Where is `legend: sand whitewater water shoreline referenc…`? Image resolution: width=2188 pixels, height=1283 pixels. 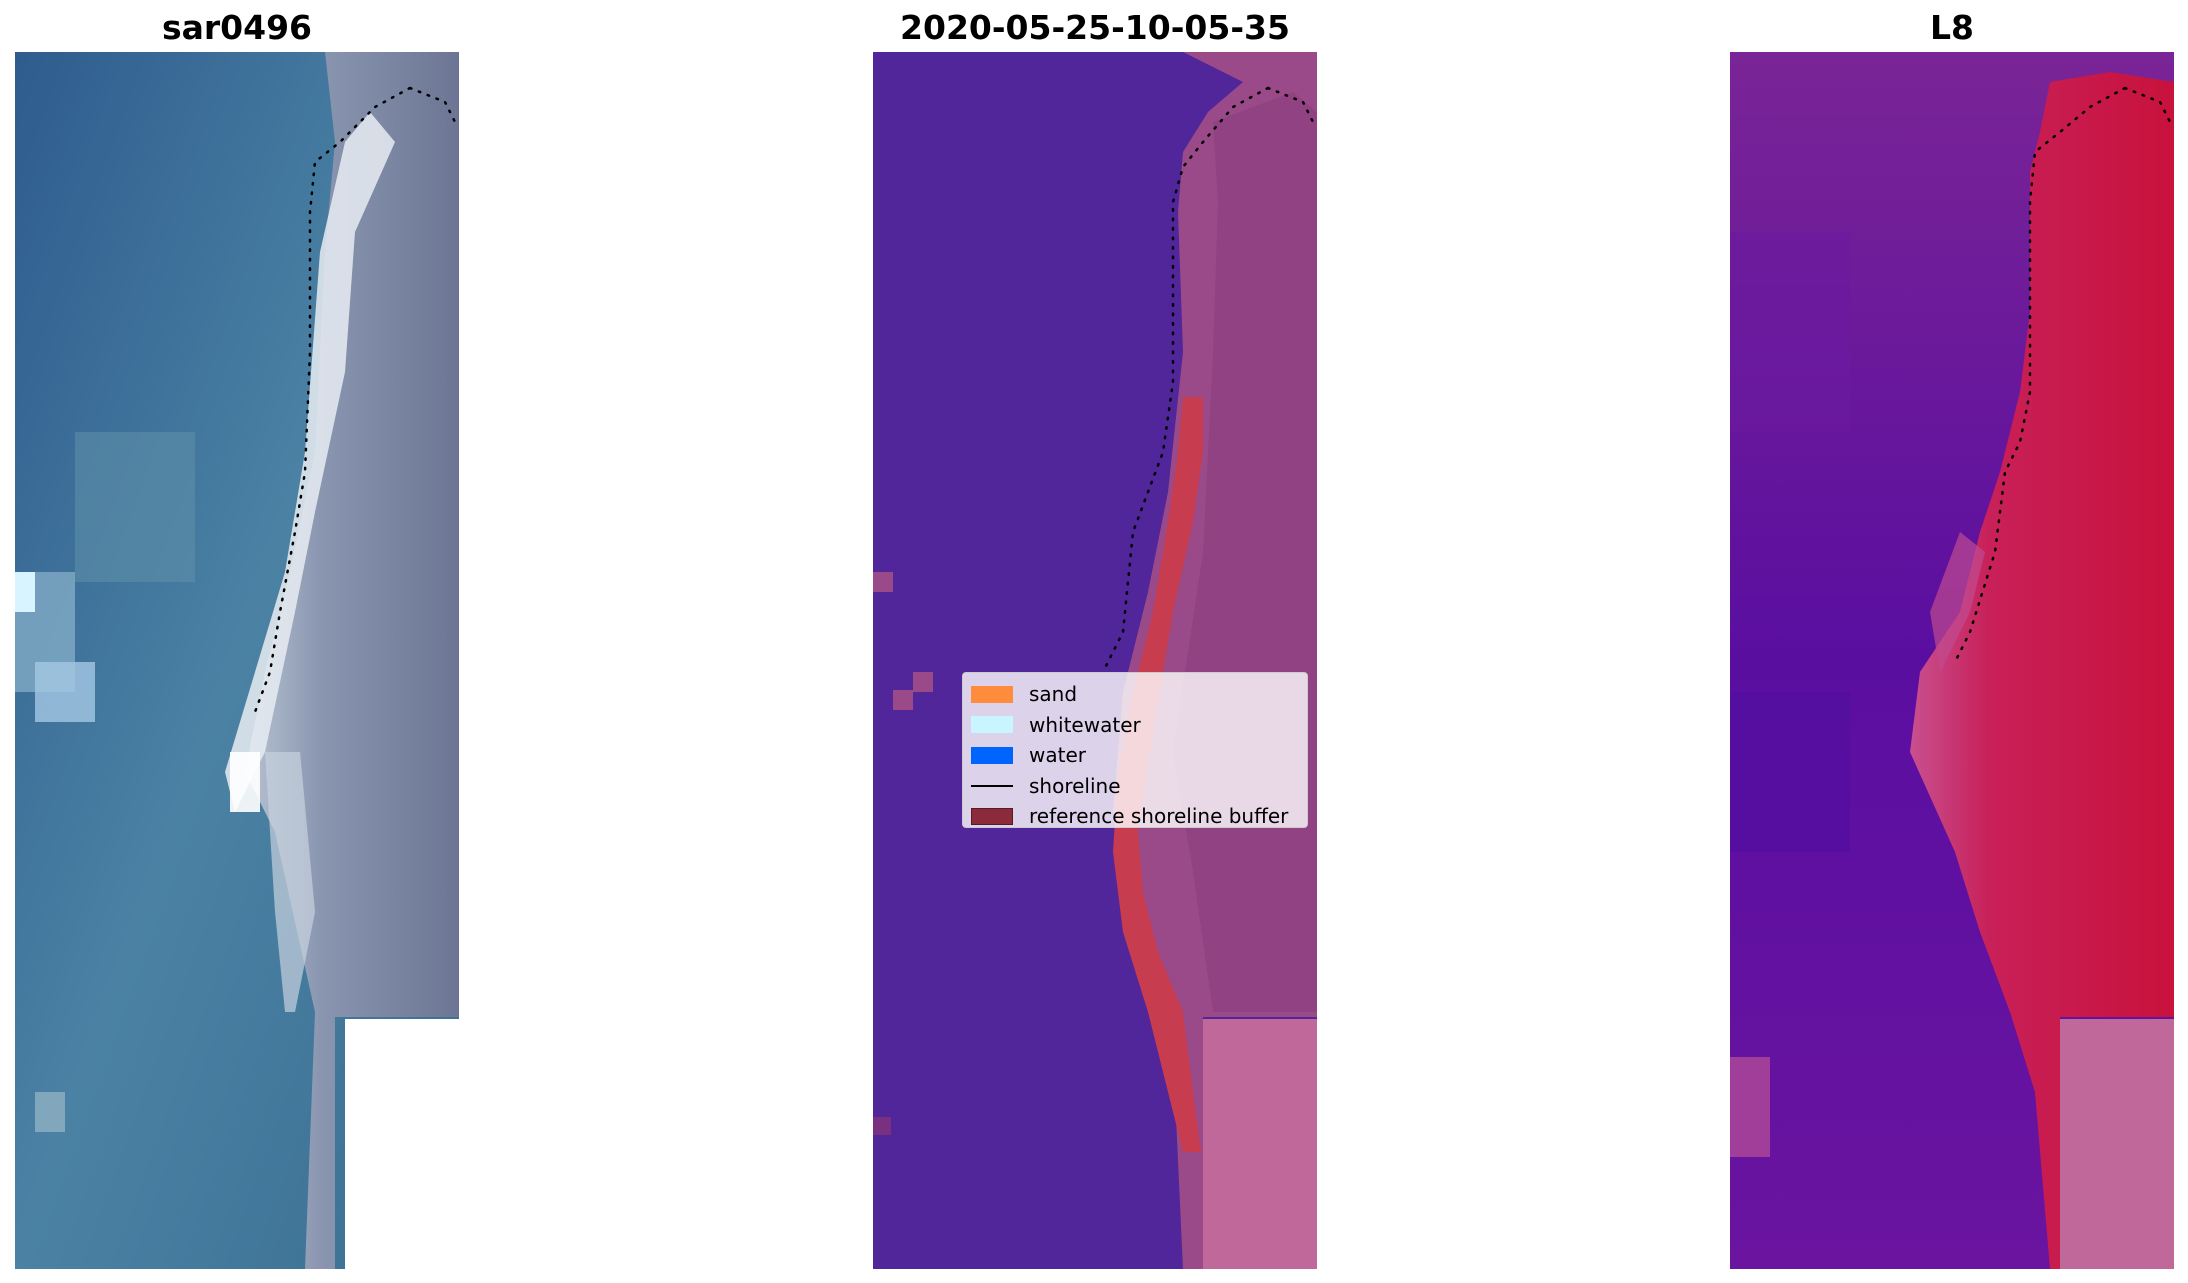
legend: sand whitewater water shoreline referenc… is located at coordinates (1135, 750).